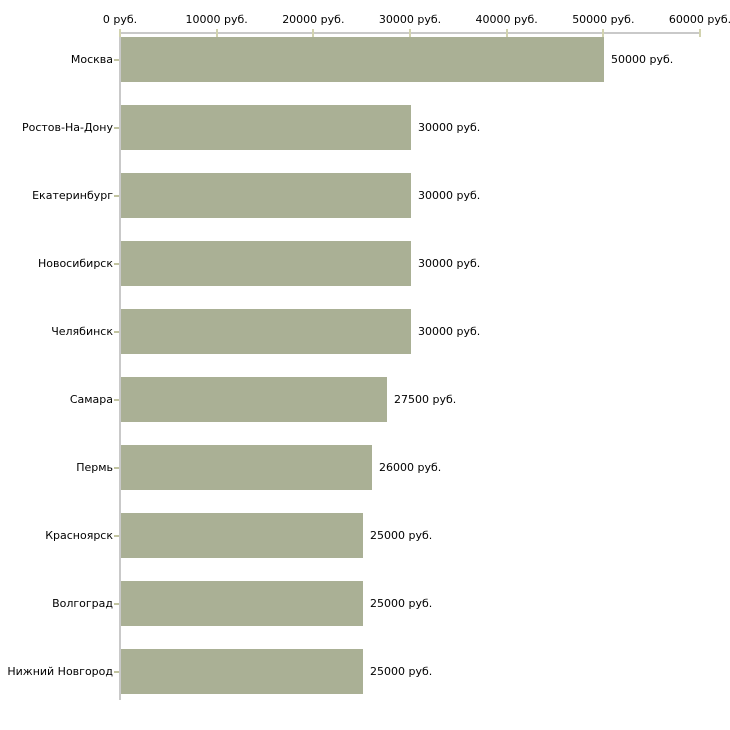  What do you see at coordinates (506, 19) in the screenshot?
I see `x-axis-tick-label: 40000 руб.` at bounding box center [506, 19].